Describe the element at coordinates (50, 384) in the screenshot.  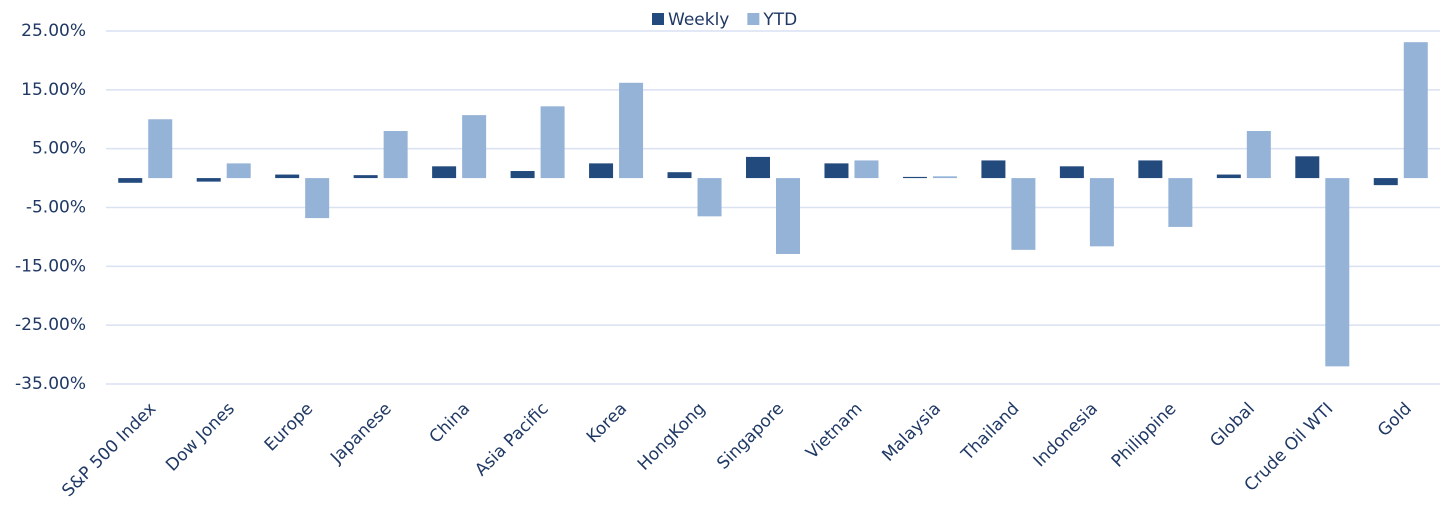
I see `y-tick-label: -35.00%` at that location.